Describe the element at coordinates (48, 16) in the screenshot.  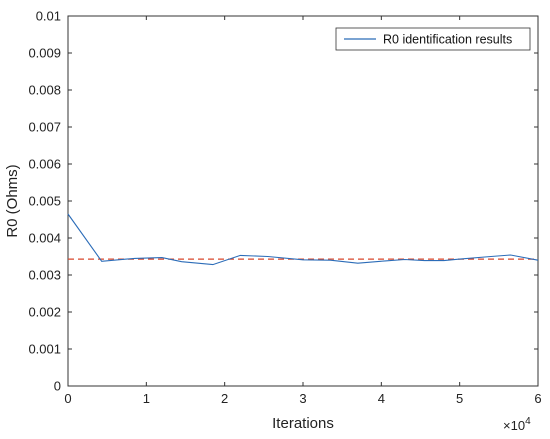
I see `y-tick-label: 0.01` at that location.